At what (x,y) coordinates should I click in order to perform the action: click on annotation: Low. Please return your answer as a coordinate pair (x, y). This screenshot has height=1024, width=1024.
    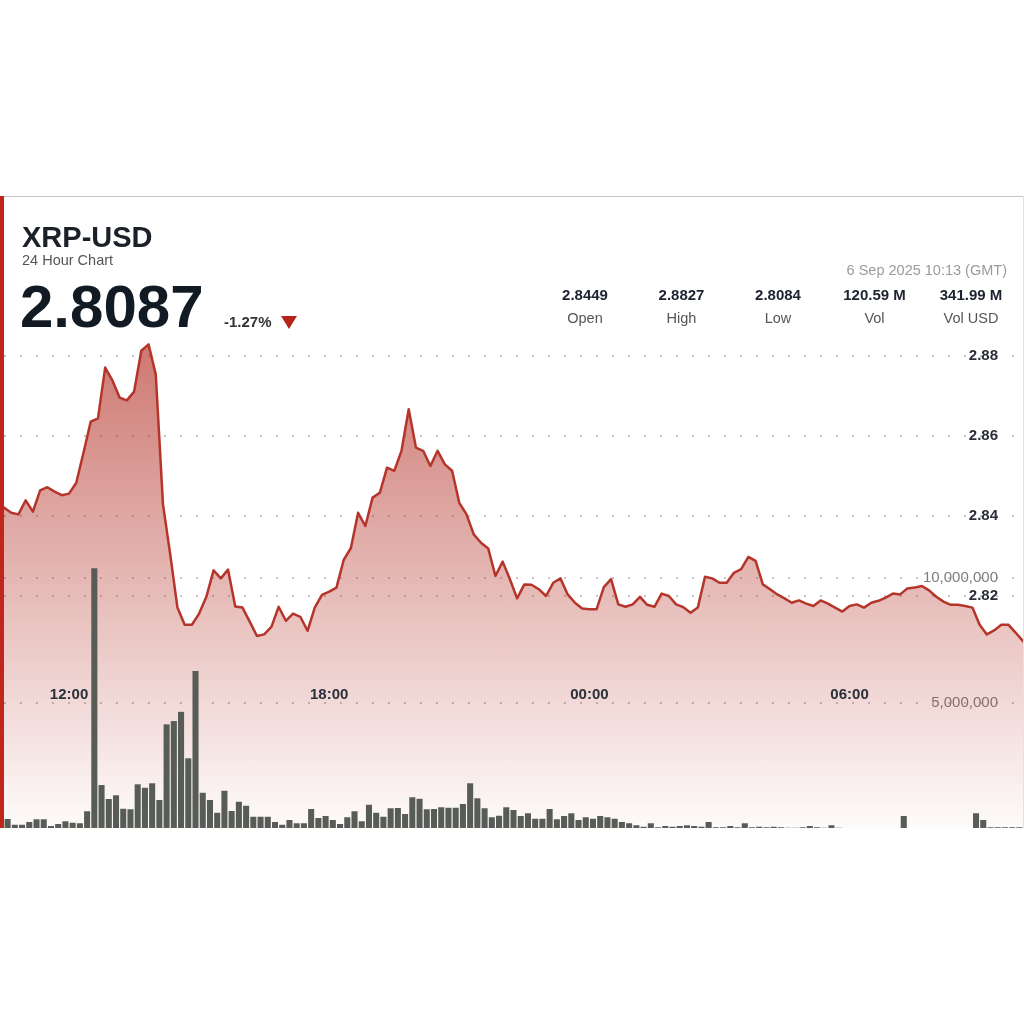
    Looking at the image, I should click on (778, 318).